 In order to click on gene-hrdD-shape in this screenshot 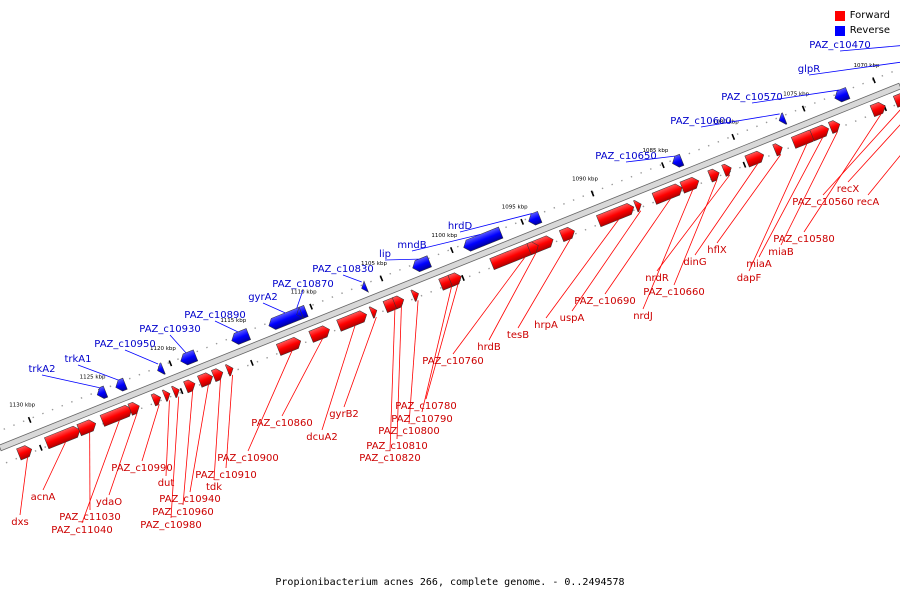, I will do `click(535, 218)`.